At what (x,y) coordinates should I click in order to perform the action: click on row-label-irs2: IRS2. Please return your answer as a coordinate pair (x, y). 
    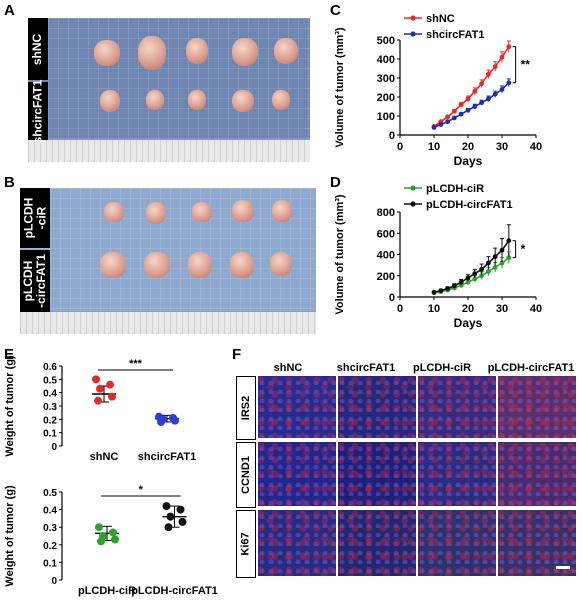
    Looking at the image, I should click on (246, 408).